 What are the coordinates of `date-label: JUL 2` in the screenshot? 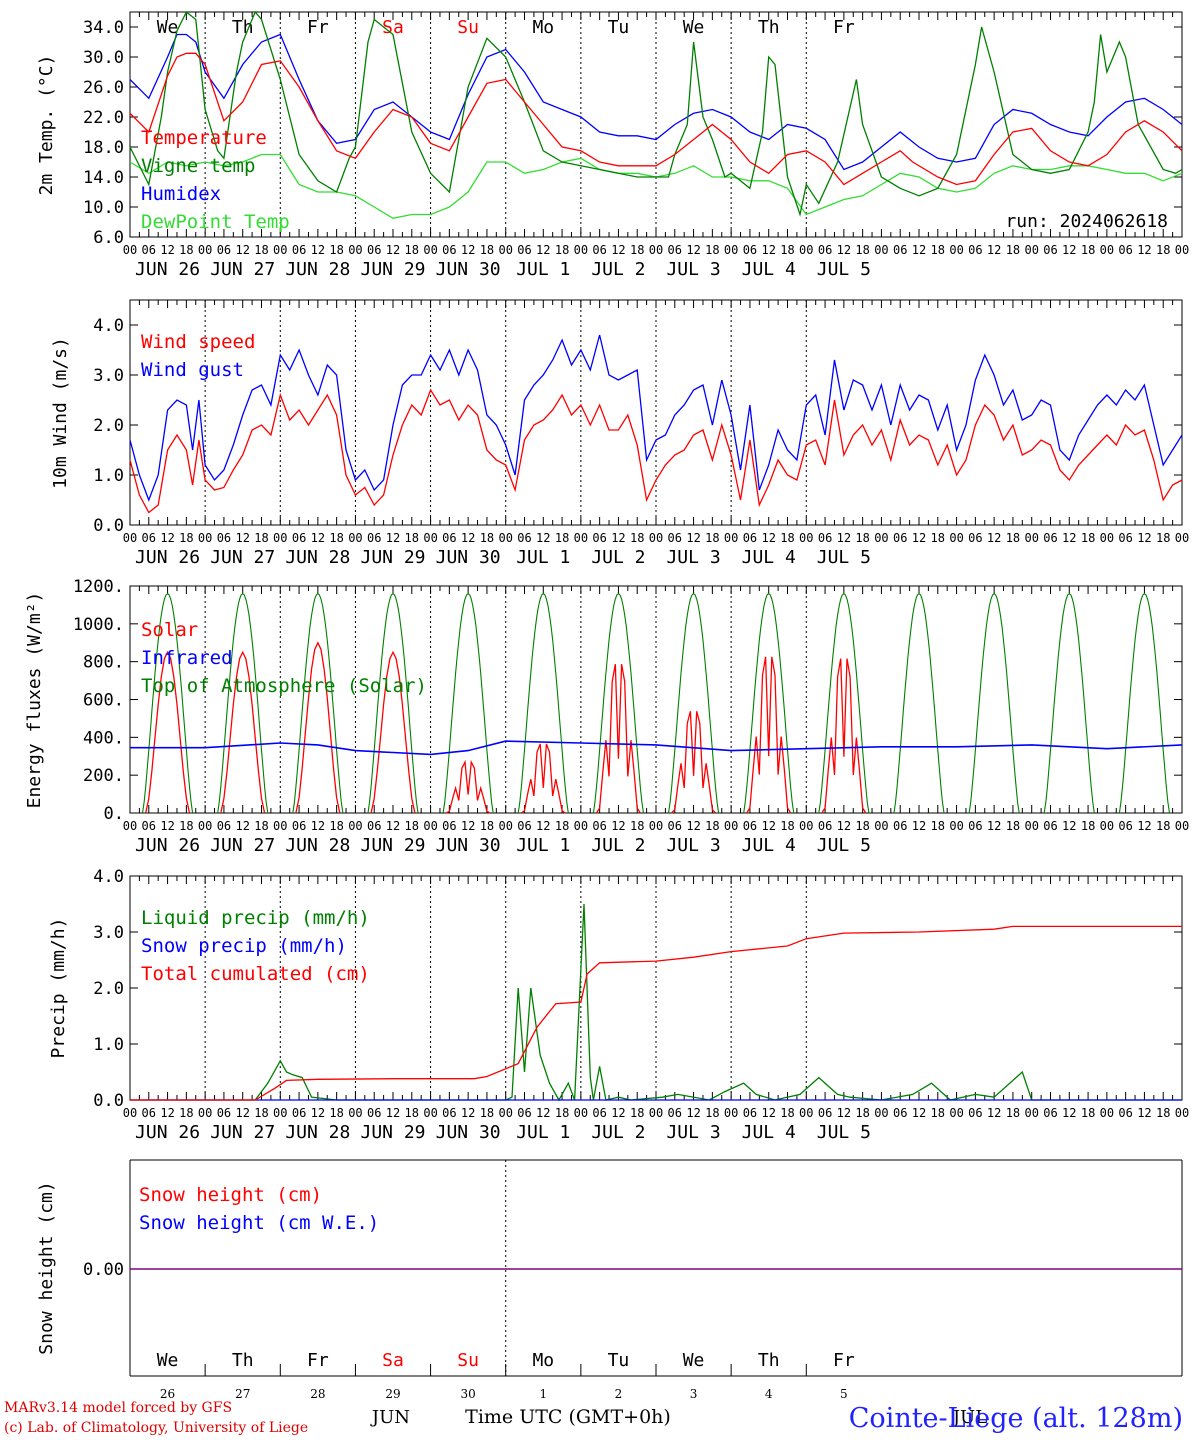 It's located at (618, 557).